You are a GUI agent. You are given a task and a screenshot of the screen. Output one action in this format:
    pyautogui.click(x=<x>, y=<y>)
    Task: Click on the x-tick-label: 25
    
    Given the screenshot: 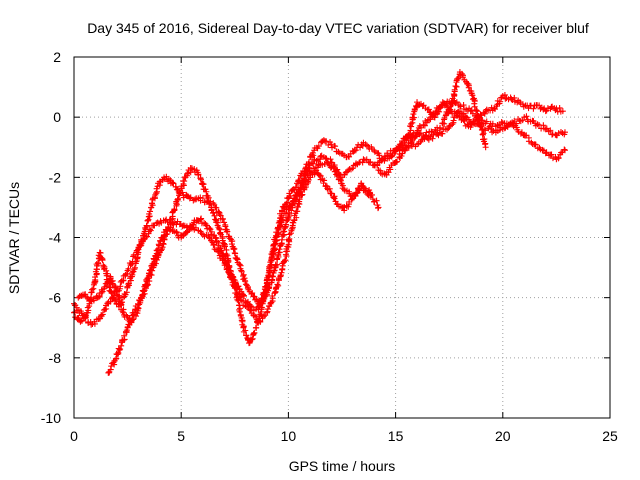 What is the action you would take?
    pyautogui.click(x=610, y=436)
    